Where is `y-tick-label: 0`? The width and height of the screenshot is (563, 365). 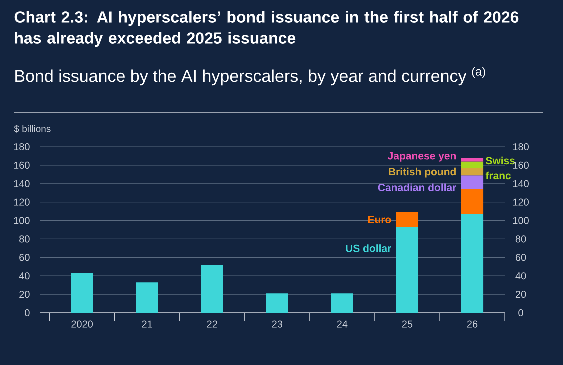
y-tick-label: 0 is located at coordinates (27, 313).